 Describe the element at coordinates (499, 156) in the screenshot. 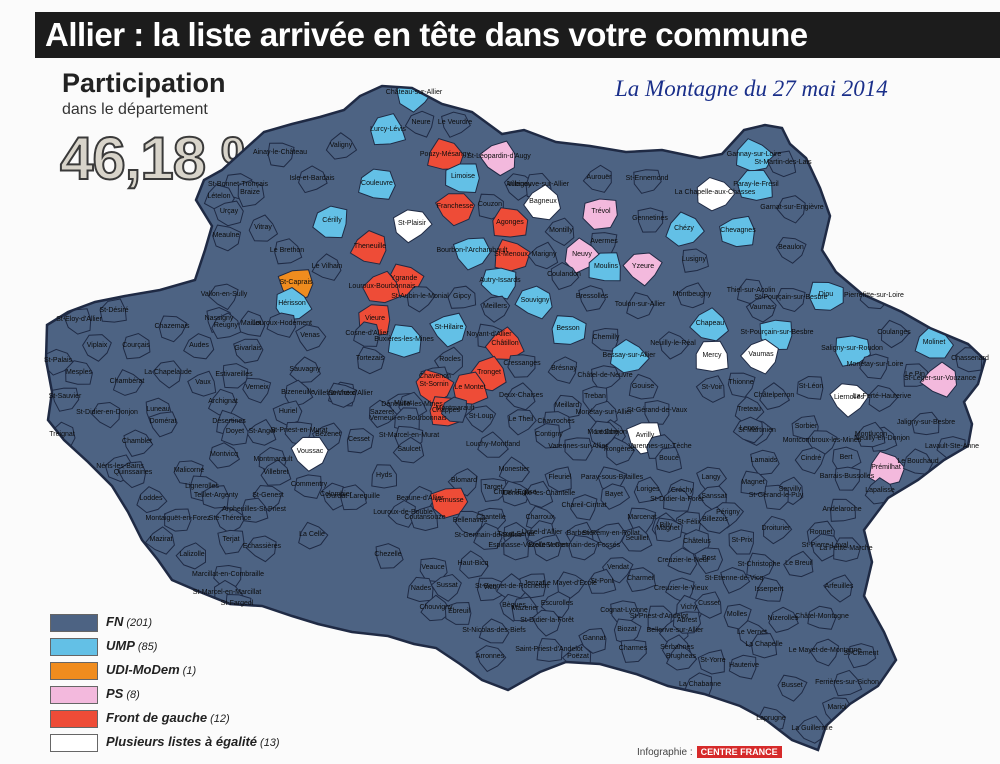

I see `commune-label: St-Léopardin-d'Augy` at that location.